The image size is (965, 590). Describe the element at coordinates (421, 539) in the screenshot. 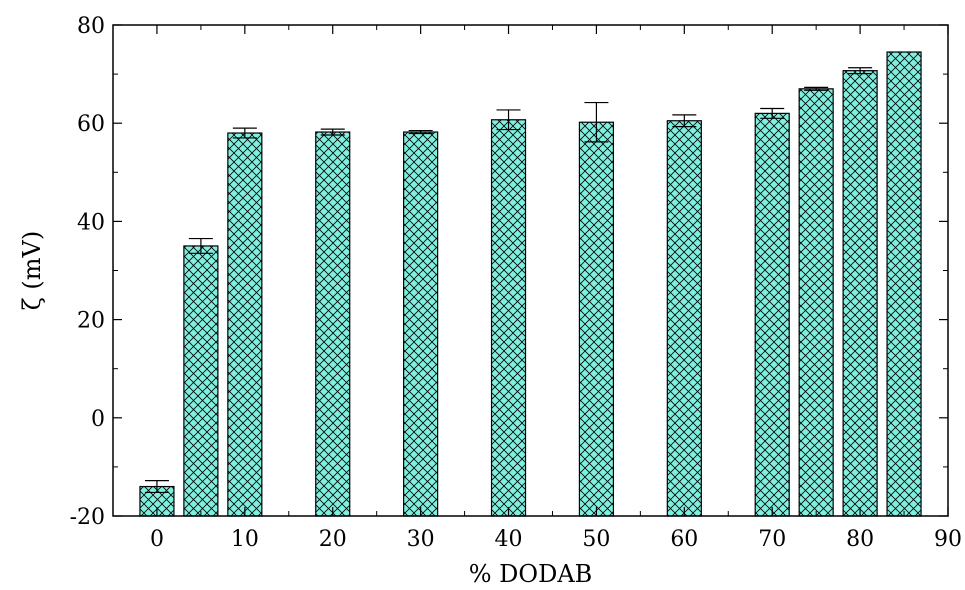

I see `x-tick-label-30: 30` at that location.